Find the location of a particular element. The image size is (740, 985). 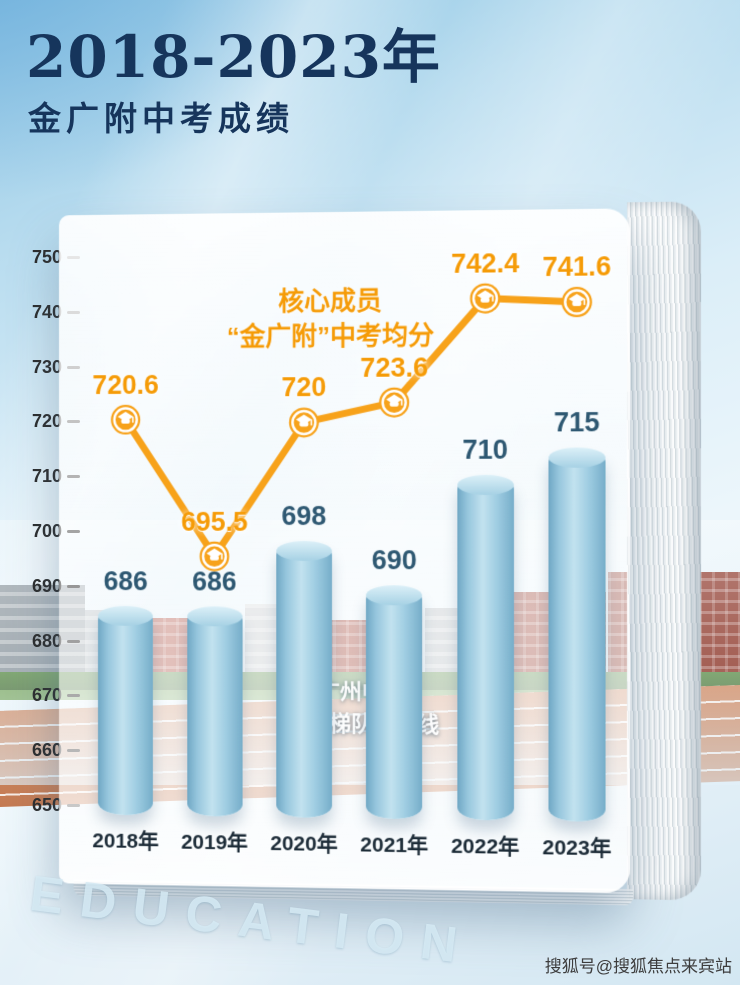

bar-2022年 is located at coordinates (485, 649).